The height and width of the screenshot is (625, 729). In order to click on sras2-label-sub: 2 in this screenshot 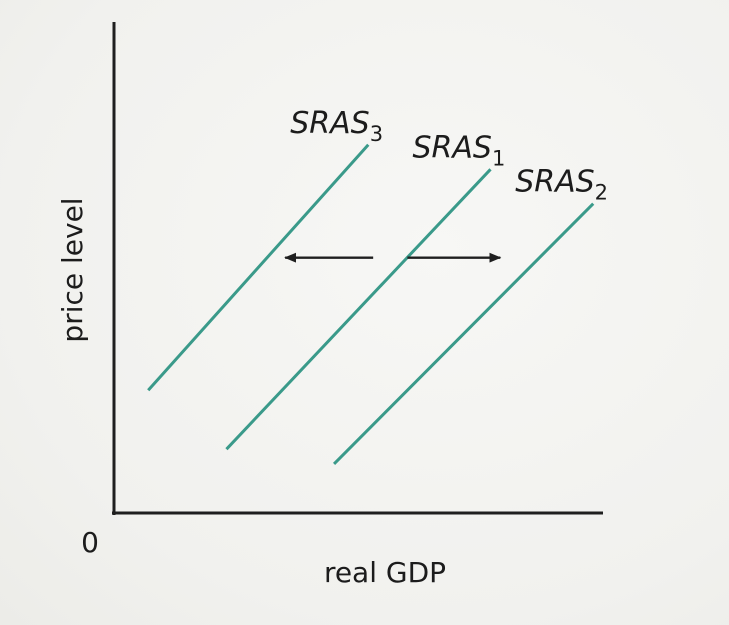, I will do `click(601, 193)`.